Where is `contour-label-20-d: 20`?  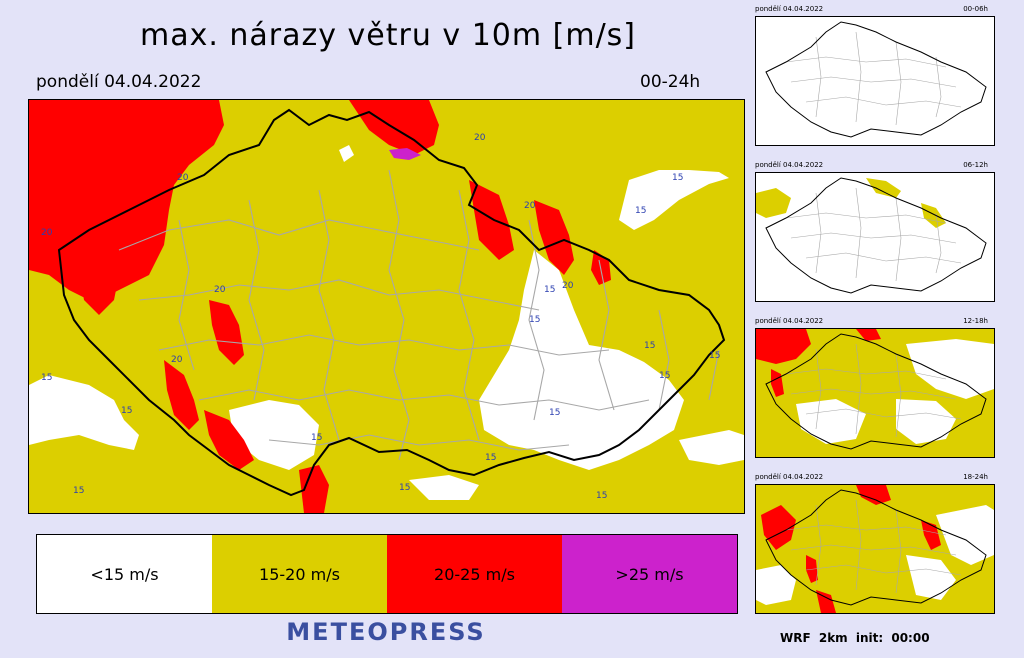
contour-label-20-d: 20 is located at coordinates (530, 206).